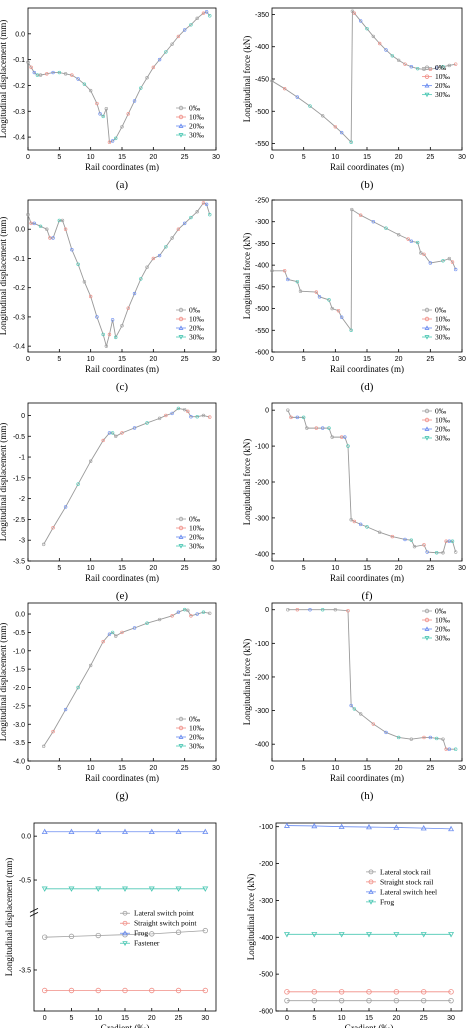  I want to click on x-tick-label: 0, so click(28, 359).